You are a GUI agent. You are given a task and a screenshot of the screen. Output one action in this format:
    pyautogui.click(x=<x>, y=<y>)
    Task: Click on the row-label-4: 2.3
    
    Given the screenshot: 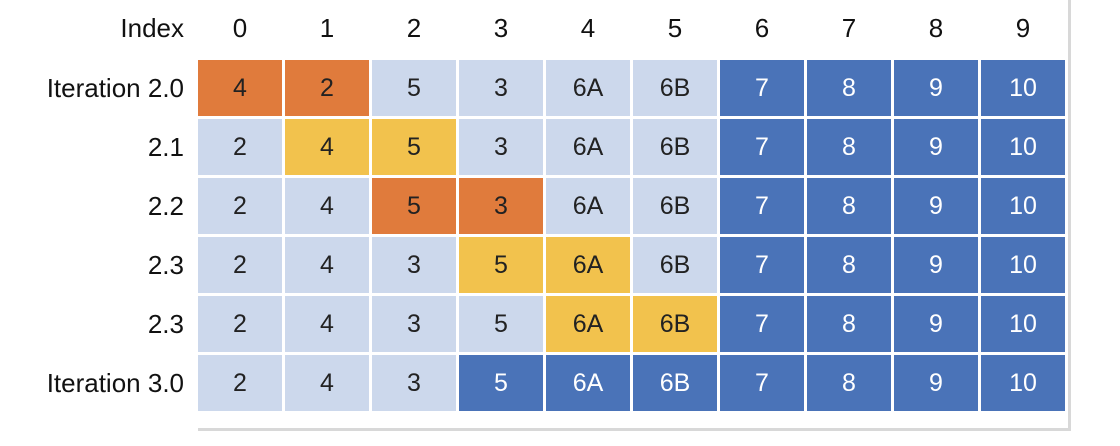 What is the action you would take?
    pyautogui.click(x=165, y=324)
    